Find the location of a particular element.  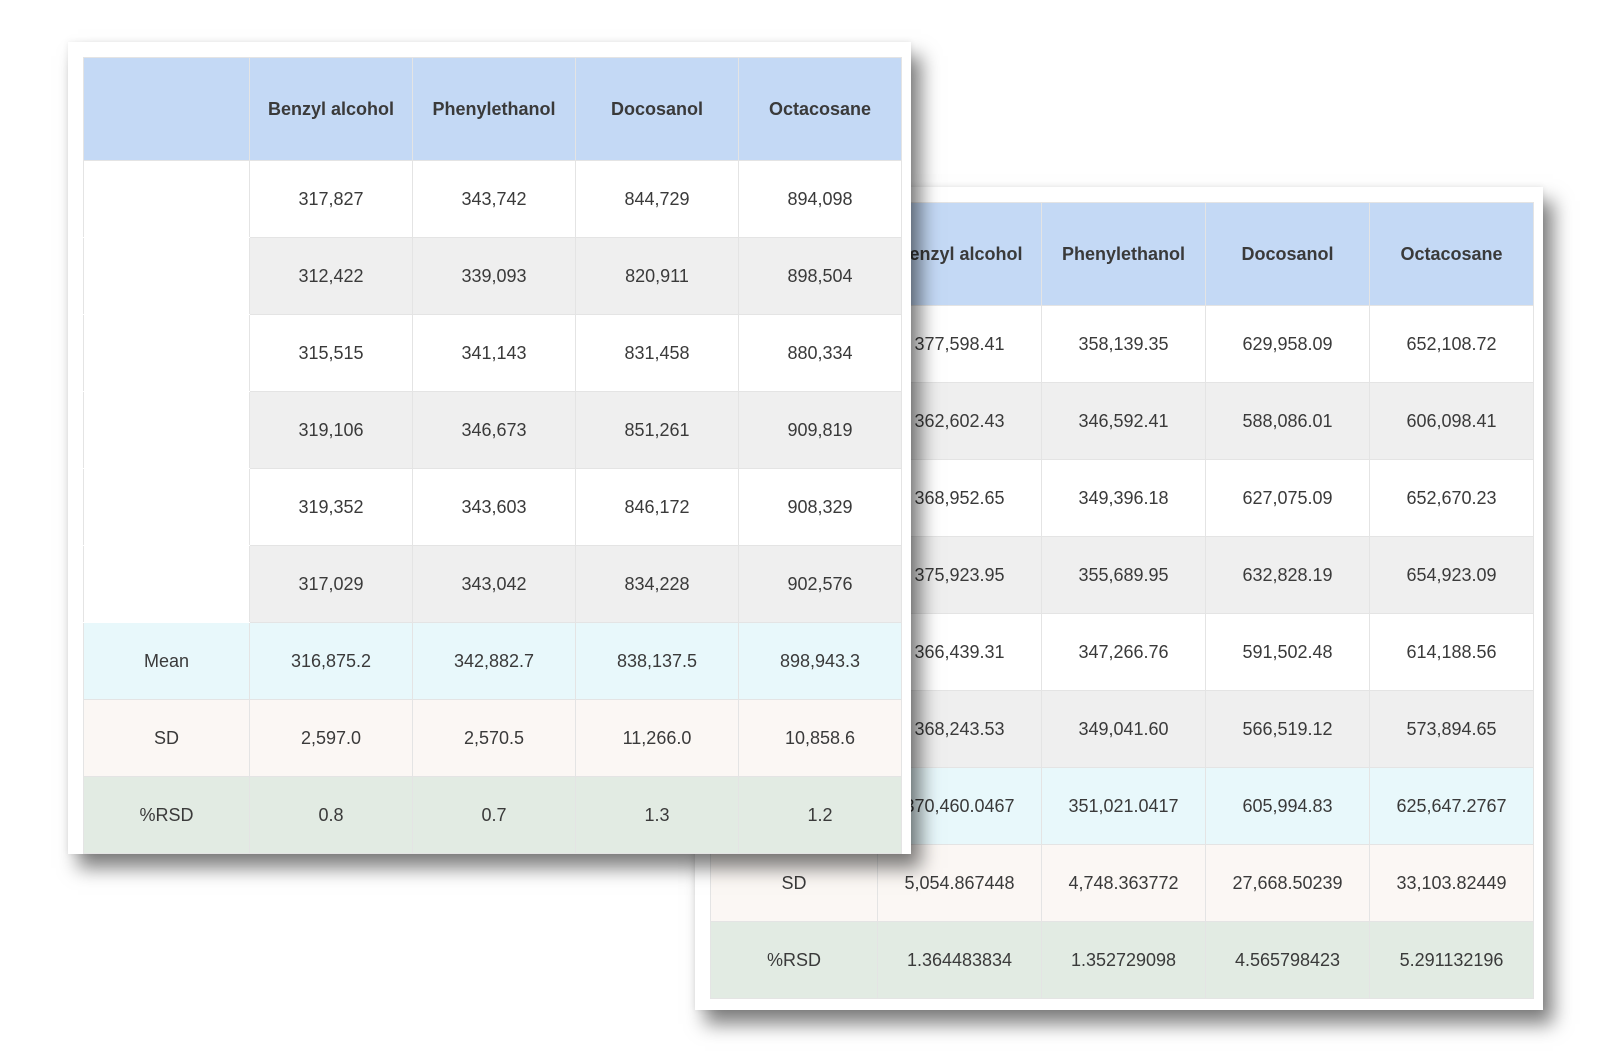

table-row: 317,827 343,742 844,729 894,098 is located at coordinates (492, 199).